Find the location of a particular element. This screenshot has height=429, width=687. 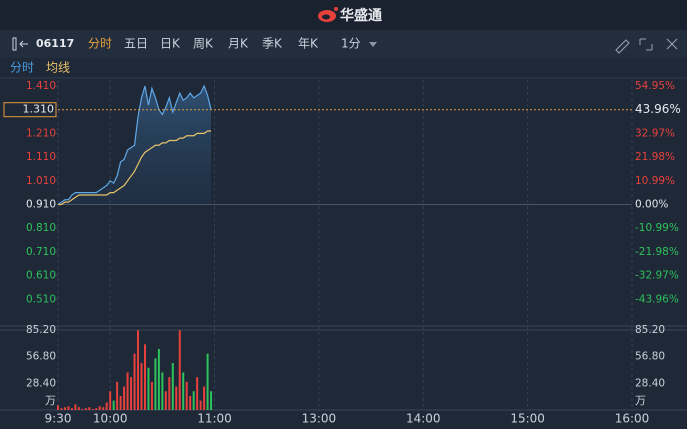

y-tick-label: 0.910 is located at coordinates (41, 205).